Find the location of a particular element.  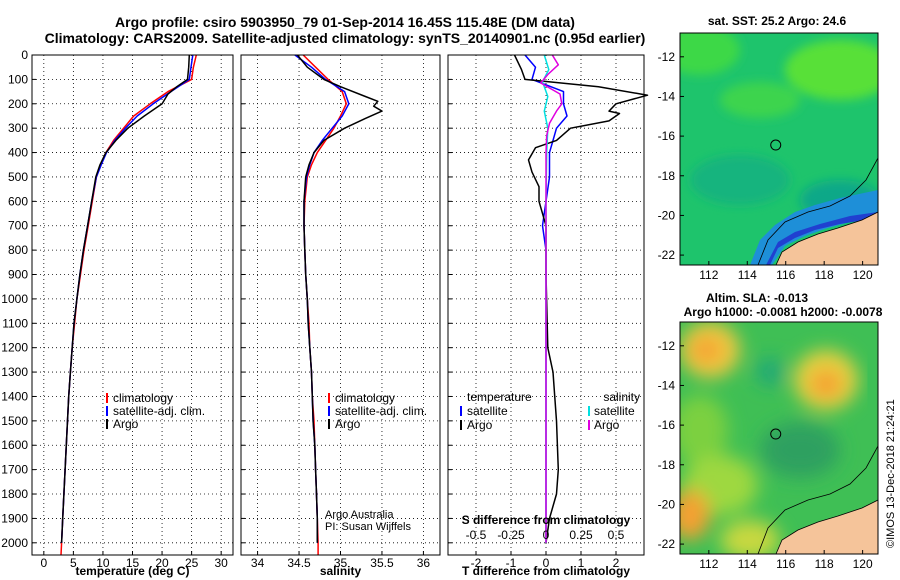

y-tick-label: 400 is located at coordinates (18, 153).